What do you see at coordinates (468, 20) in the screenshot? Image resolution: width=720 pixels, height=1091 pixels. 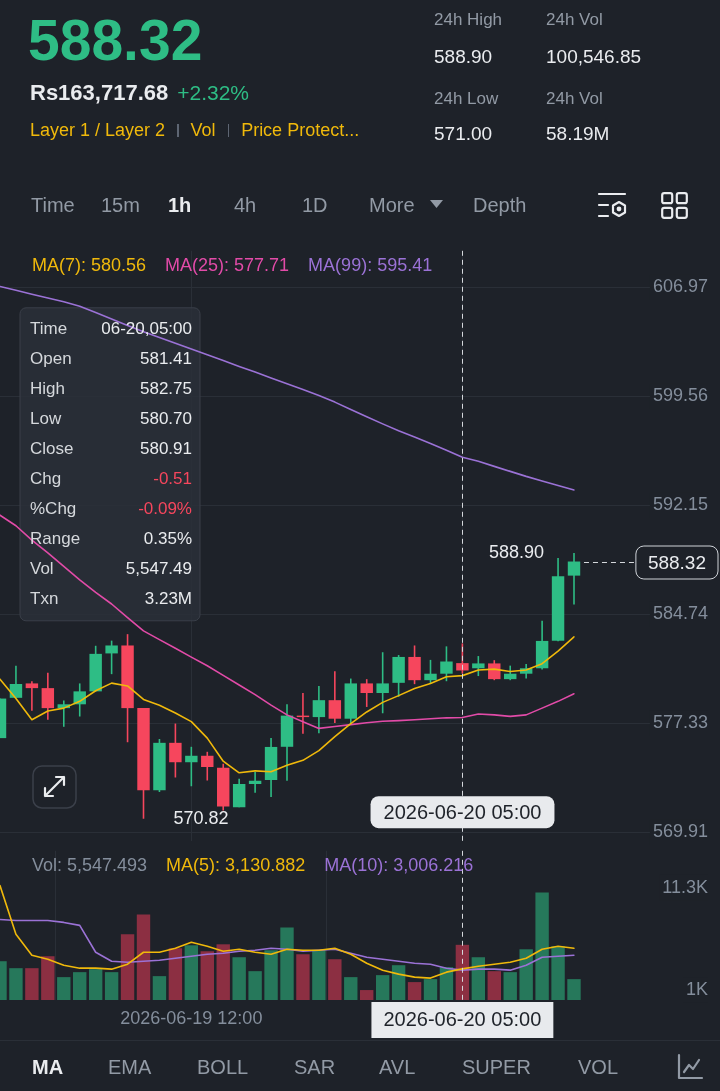 I see `text: 24h High` at bounding box center [468, 20].